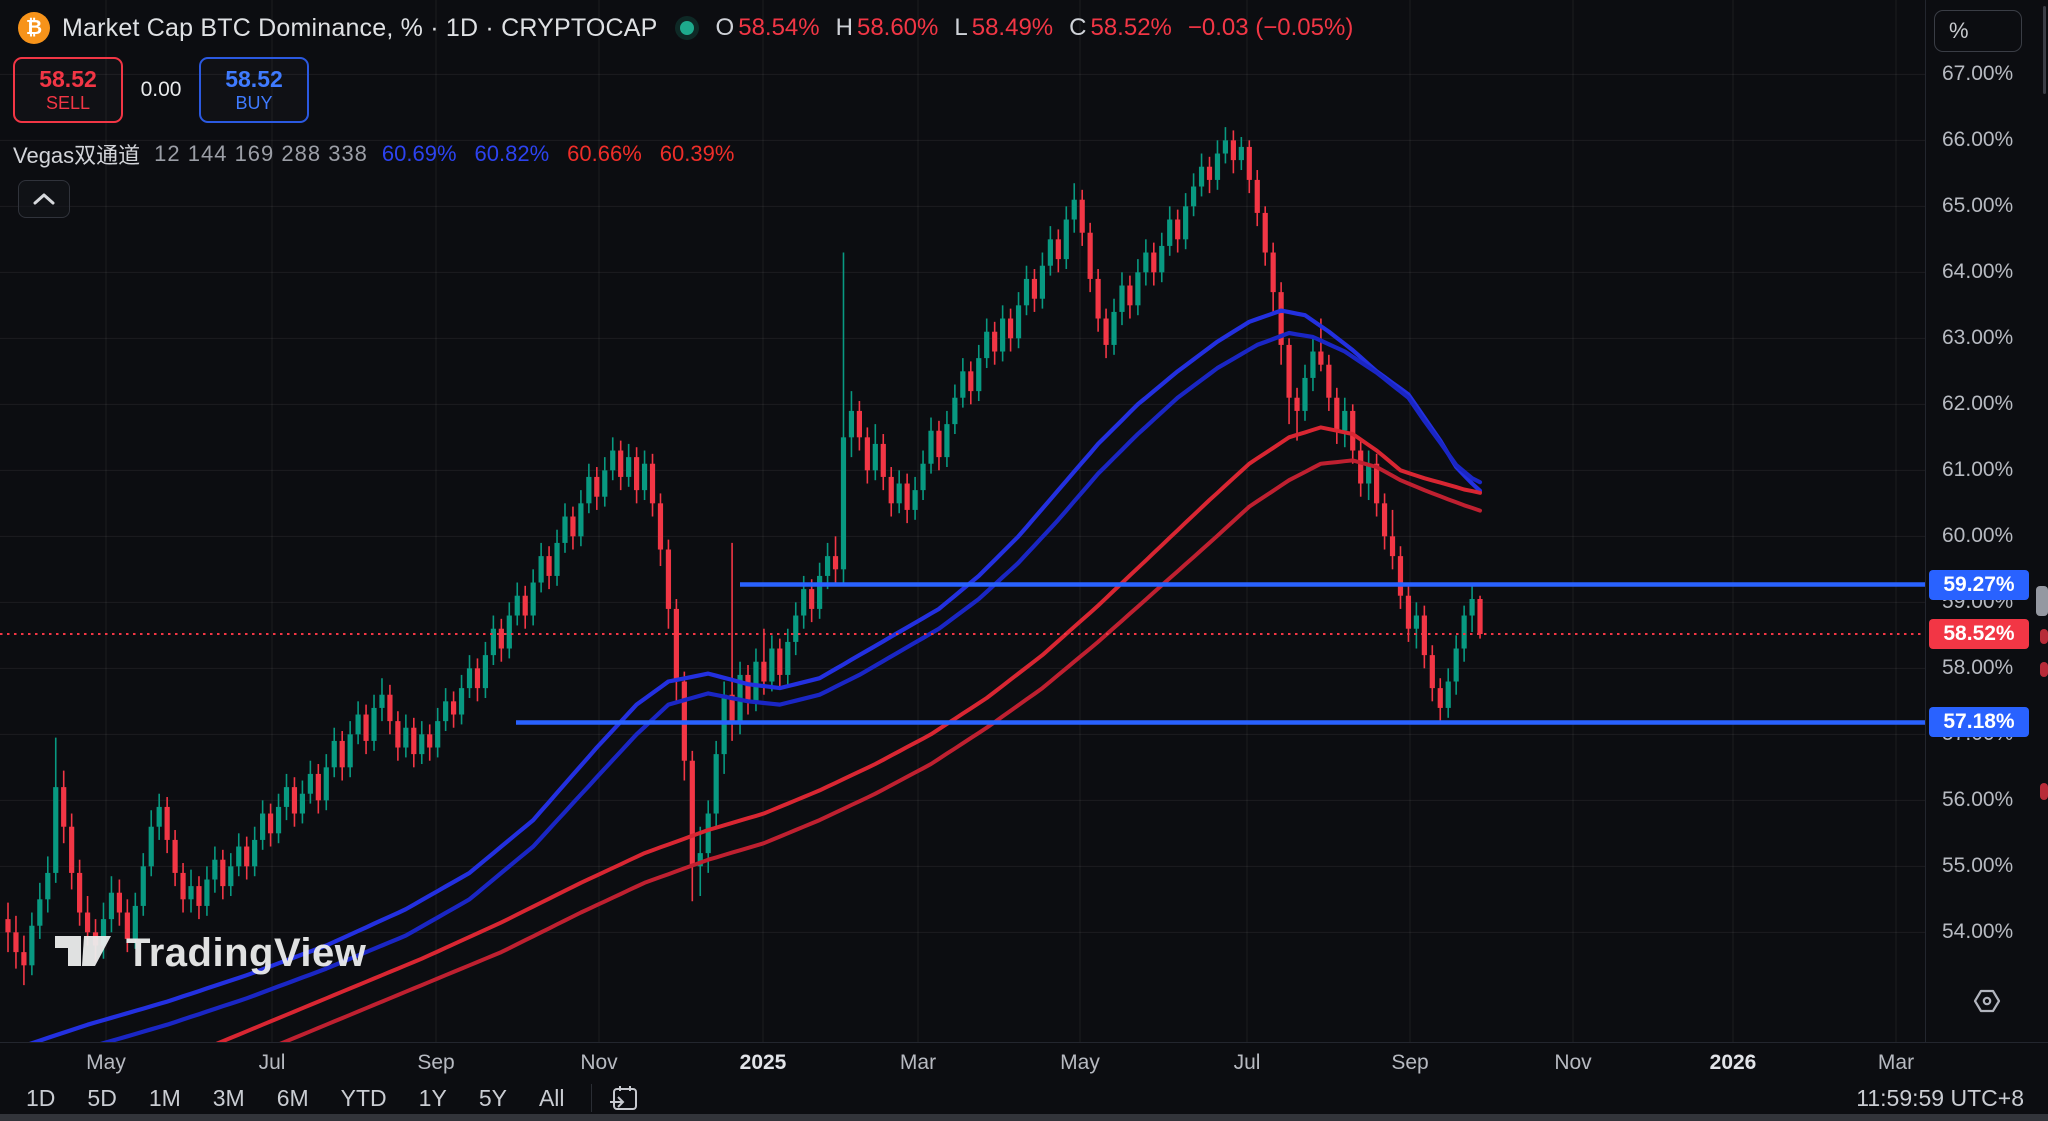 This screenshot has height=1121, width=2048. Describe the element at coordinates (432, 1097) in the screenshot. I see `range-button-1y: 1Y` at that location.